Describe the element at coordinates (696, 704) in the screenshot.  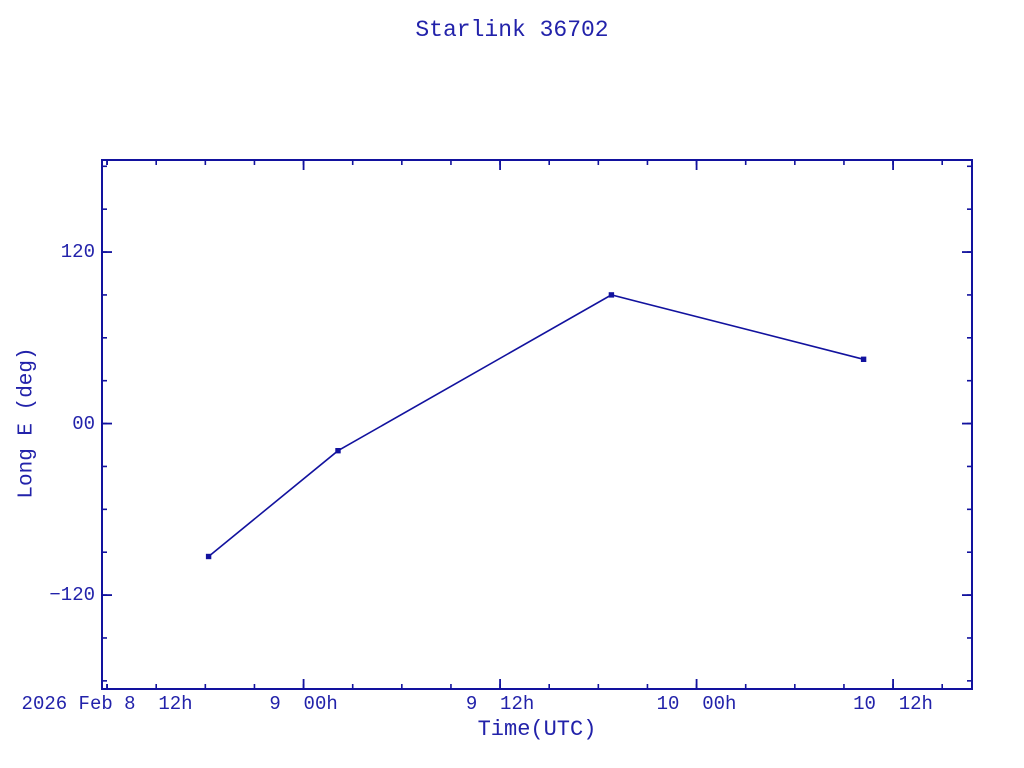
I see `x-tick-label: 10 00h` at that location.